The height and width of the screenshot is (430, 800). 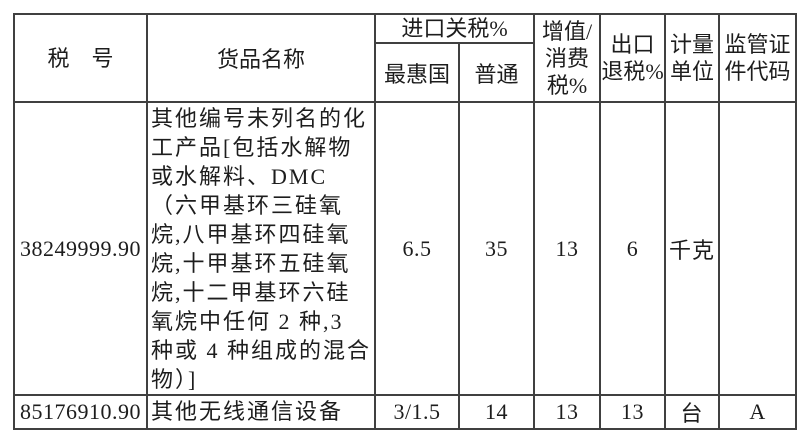 What do you see at coordinates (633, 248) in the screenshot?
I see `cell-export-rebate: 6` at bounding box center [633, 248].